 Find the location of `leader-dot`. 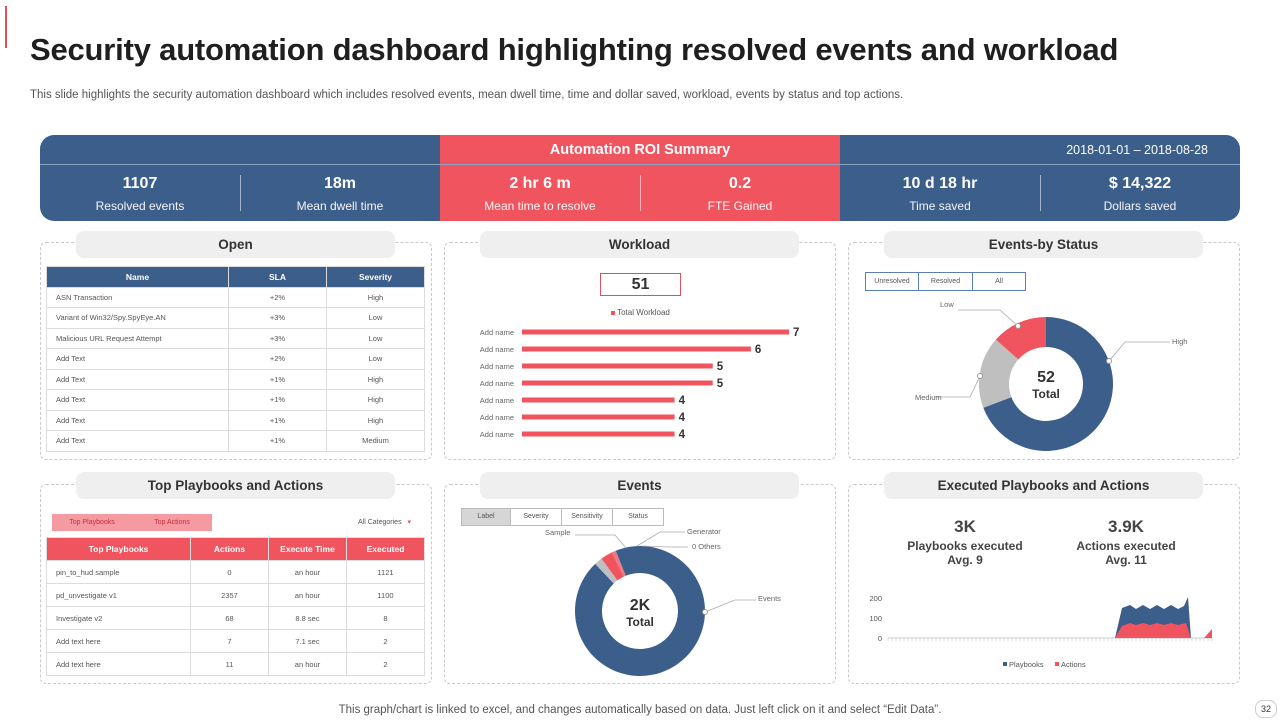

leader-dot is located at coordinates (1018, 326).